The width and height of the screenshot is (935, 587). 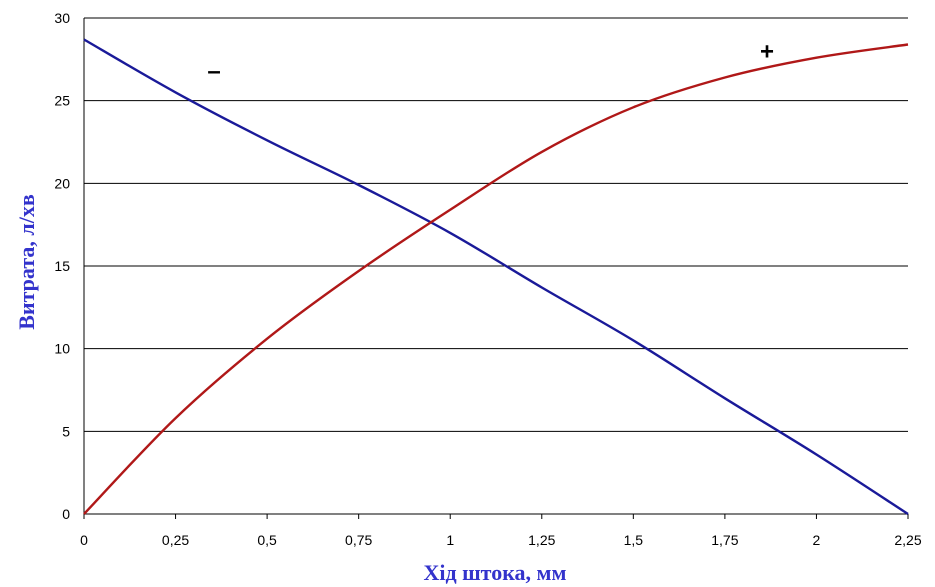 What do you see at coordinates (450, 540) in the screenshot?
I see `x-tick-label: 1` at bounding box center [450, 540].